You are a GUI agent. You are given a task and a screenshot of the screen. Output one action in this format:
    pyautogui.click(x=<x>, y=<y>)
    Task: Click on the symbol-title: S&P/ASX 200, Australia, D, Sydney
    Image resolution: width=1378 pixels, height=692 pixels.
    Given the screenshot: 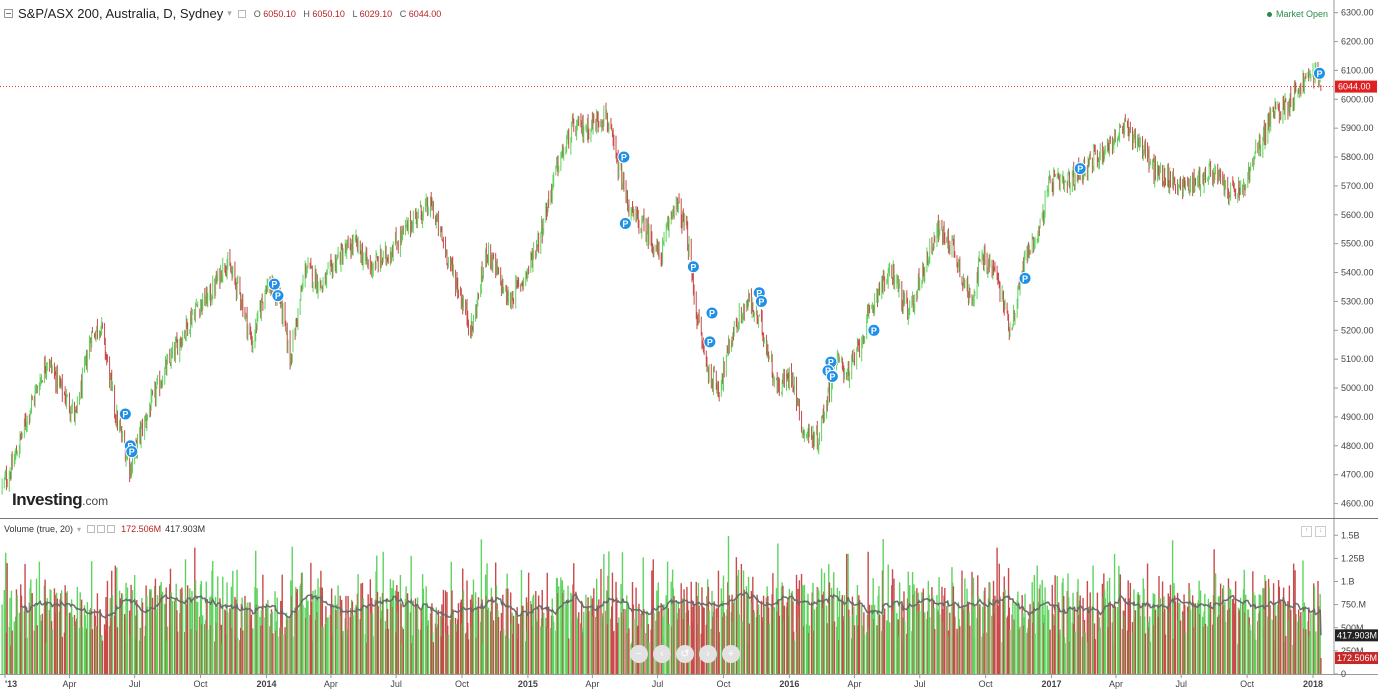 What is the action you would take?
    pyautogui.click(x=121, y=13)
    